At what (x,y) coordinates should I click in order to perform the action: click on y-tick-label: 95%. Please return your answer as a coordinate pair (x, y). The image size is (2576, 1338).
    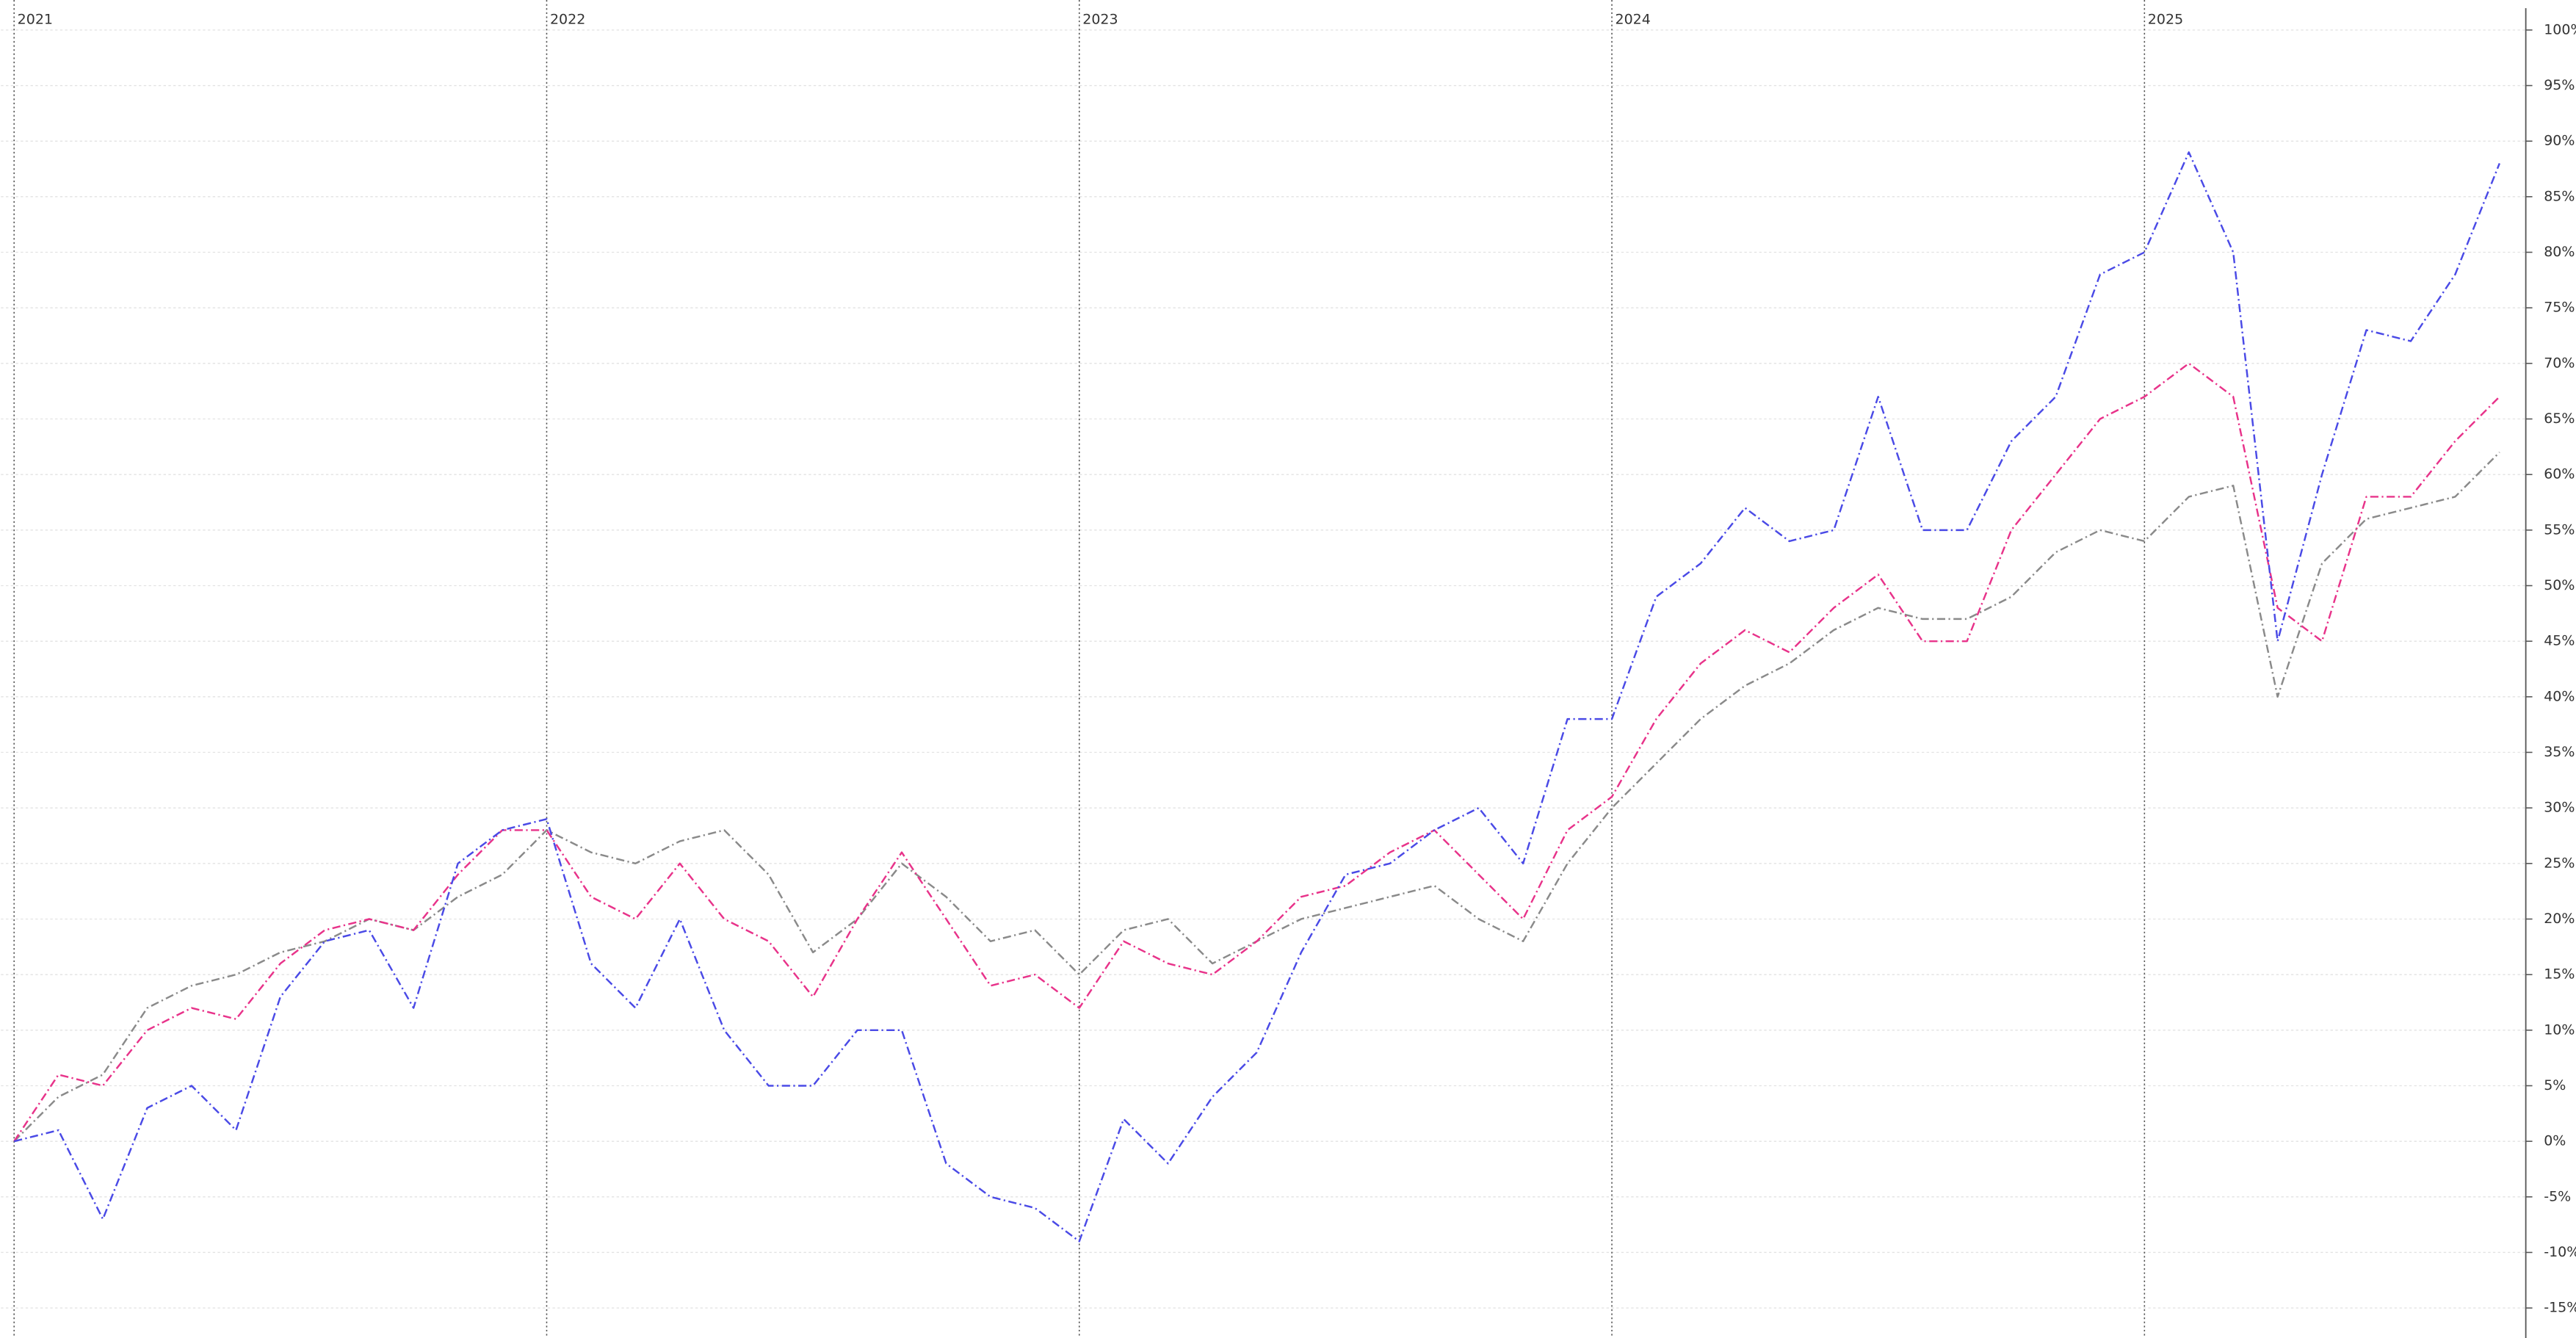
    Looking at the image, I should click on (2559, 85).